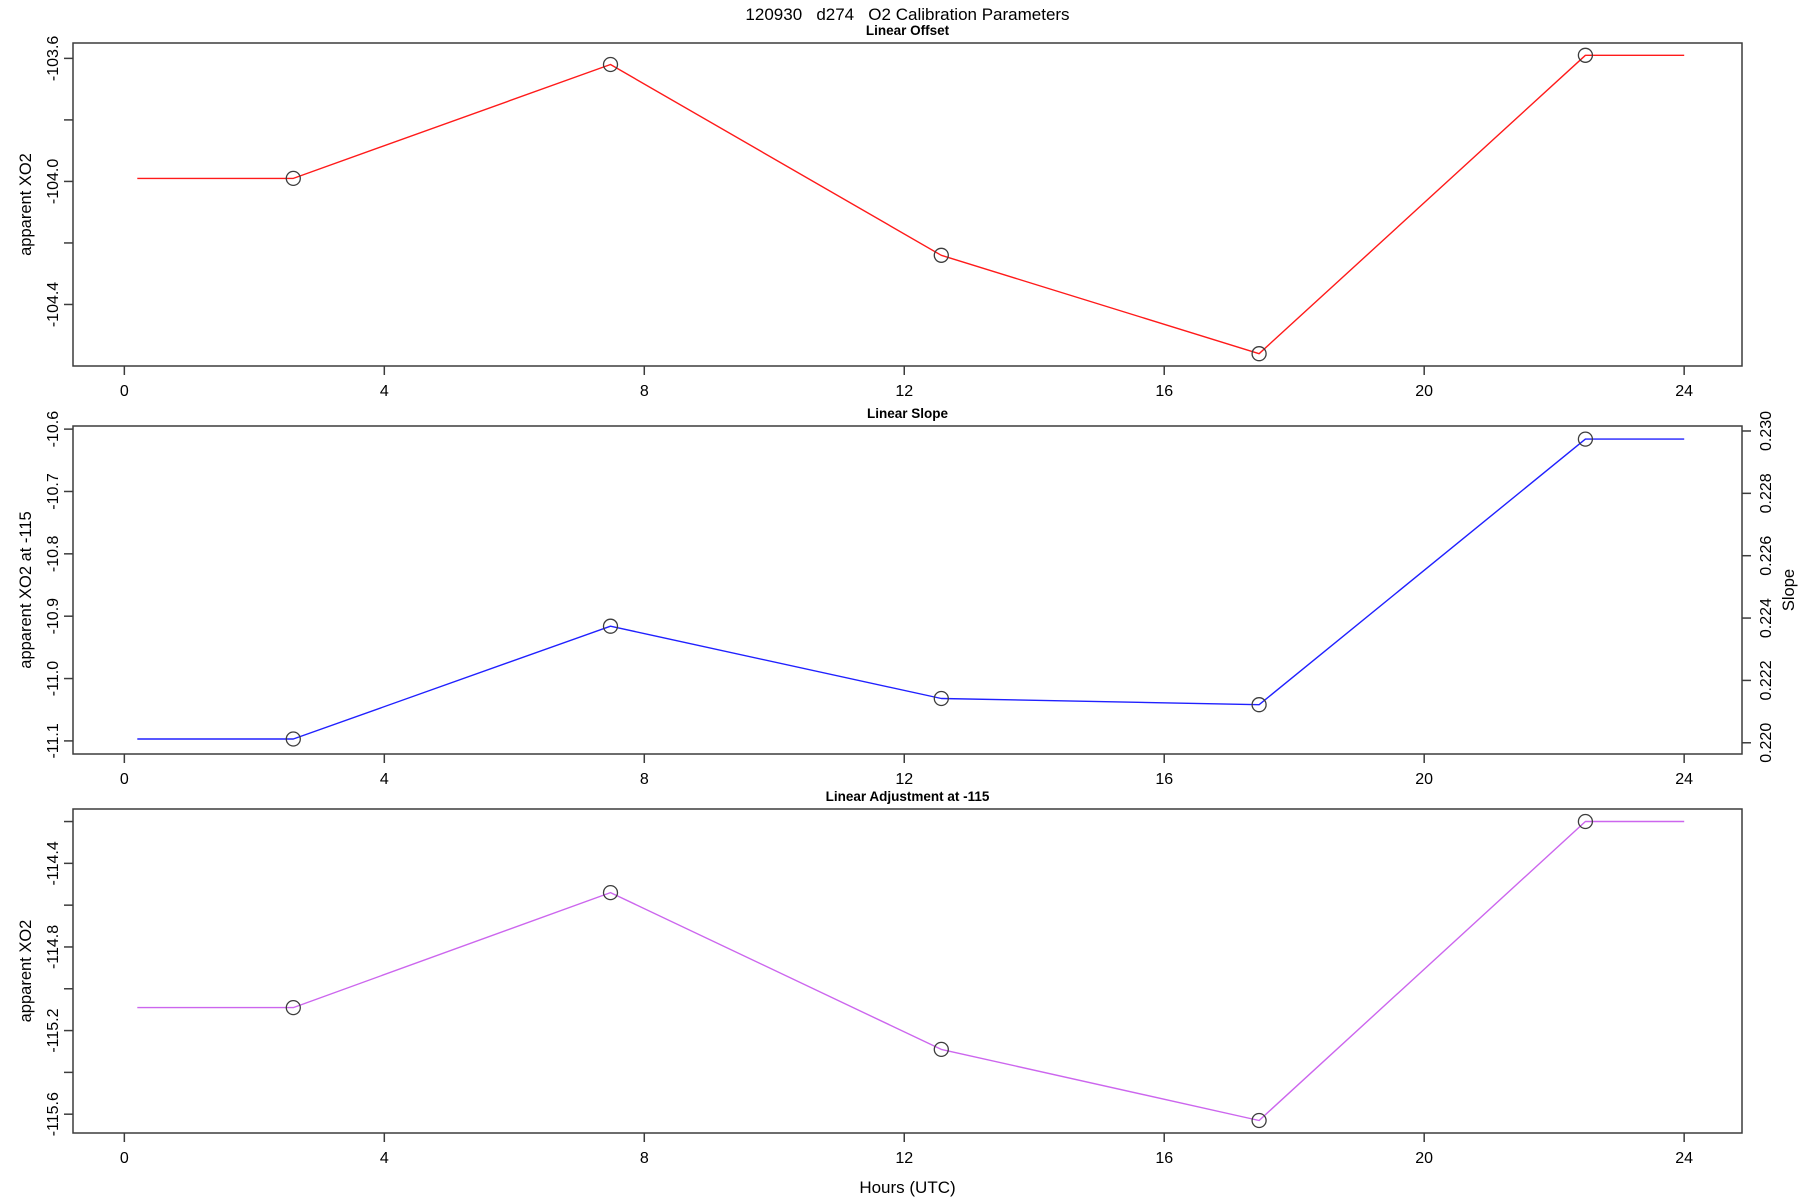 This screenshot has height=1200, width=1800. I want to click on y2-tick-label: 0.222, so click(1766, 680).